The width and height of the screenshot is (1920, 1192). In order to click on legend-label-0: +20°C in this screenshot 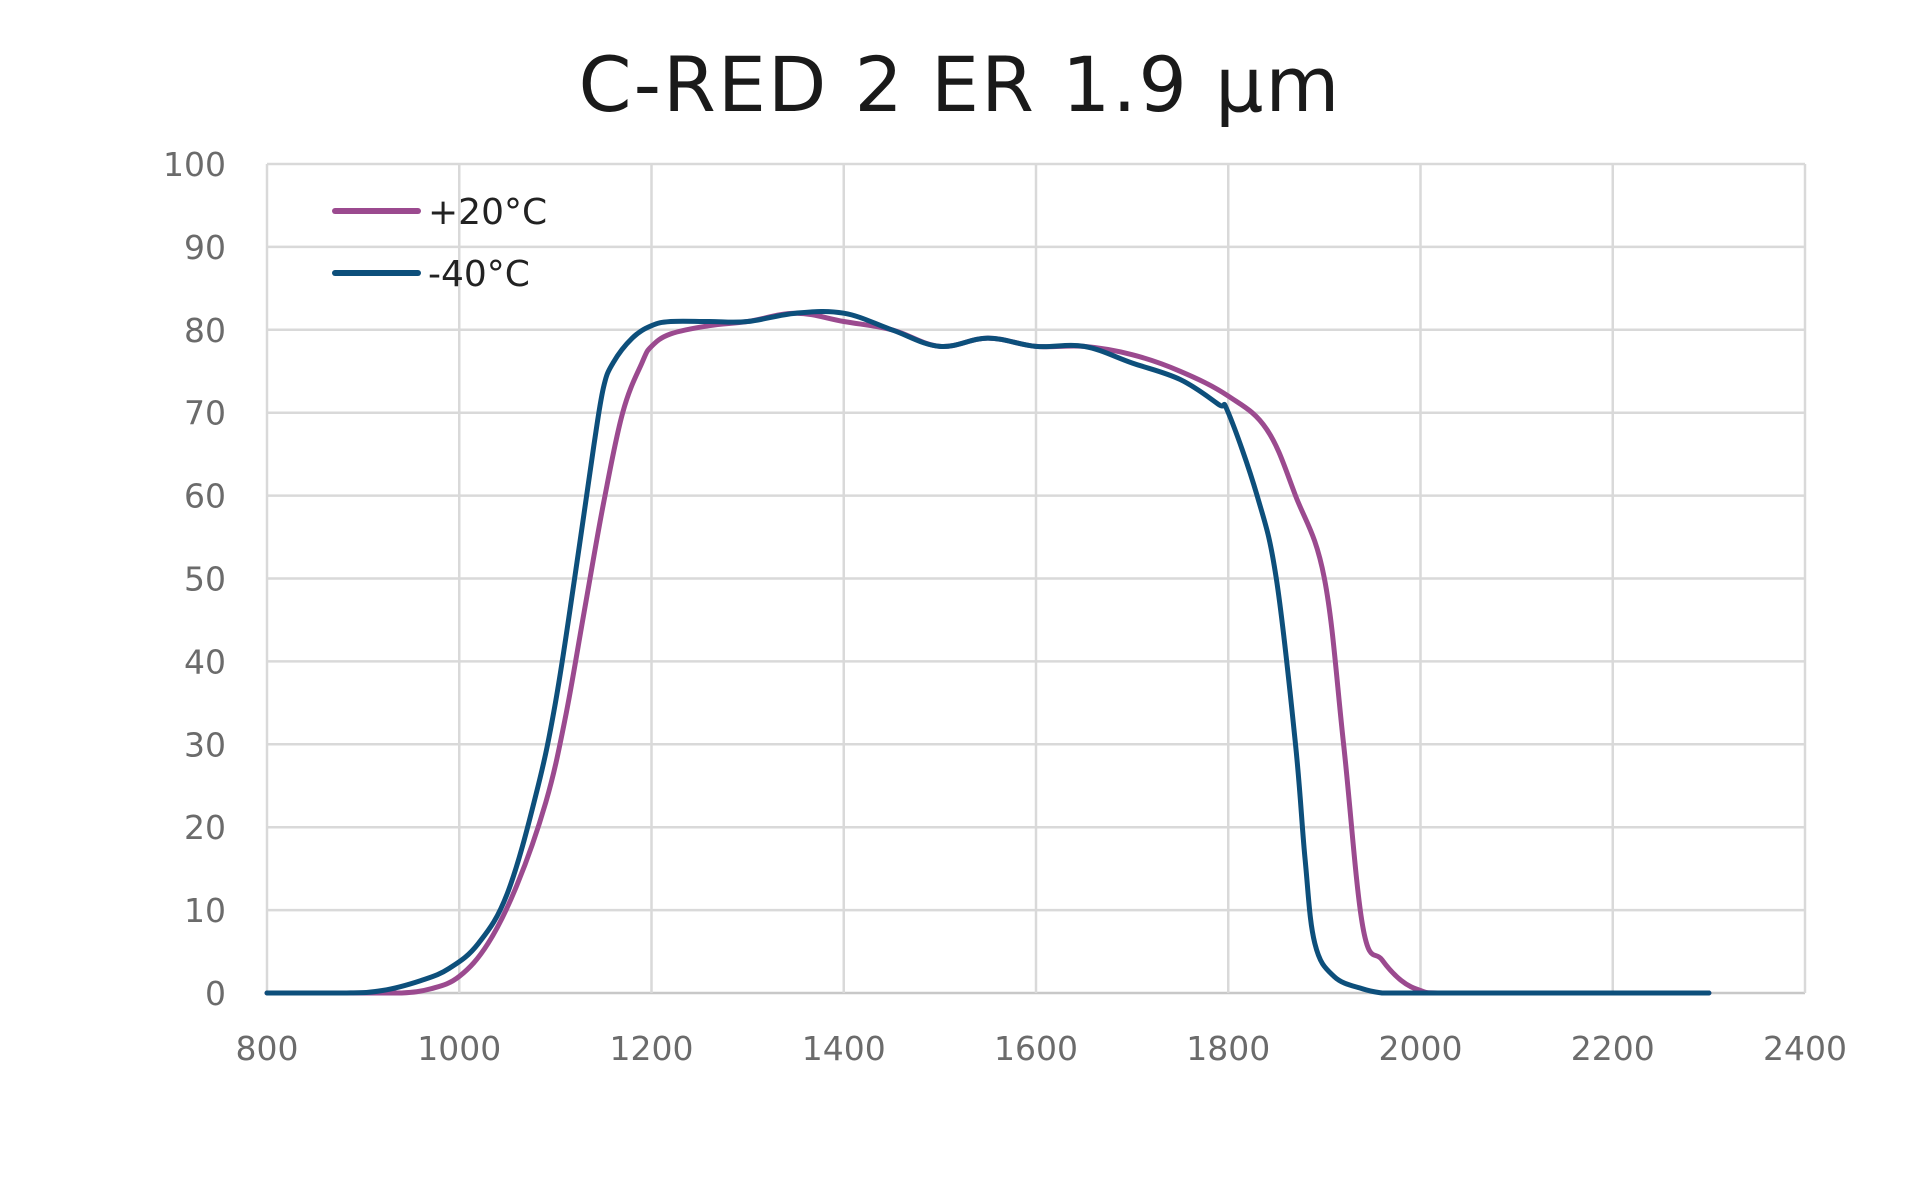, I will do `click(487, 212)`.